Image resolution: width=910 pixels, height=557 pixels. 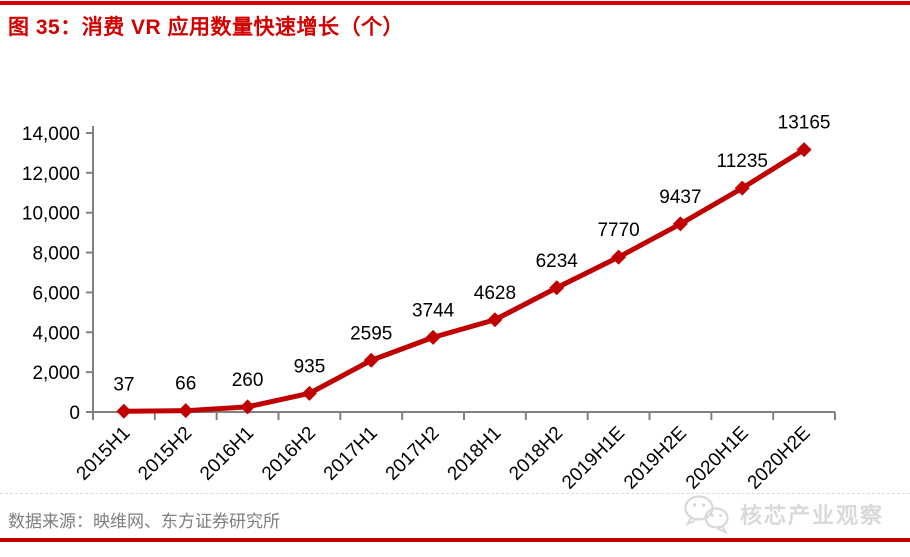 What do you see at coordinates (104, 454) in the screenshot?
I see `x-tick-label: 2015H1` at bounding box center [104, 454].